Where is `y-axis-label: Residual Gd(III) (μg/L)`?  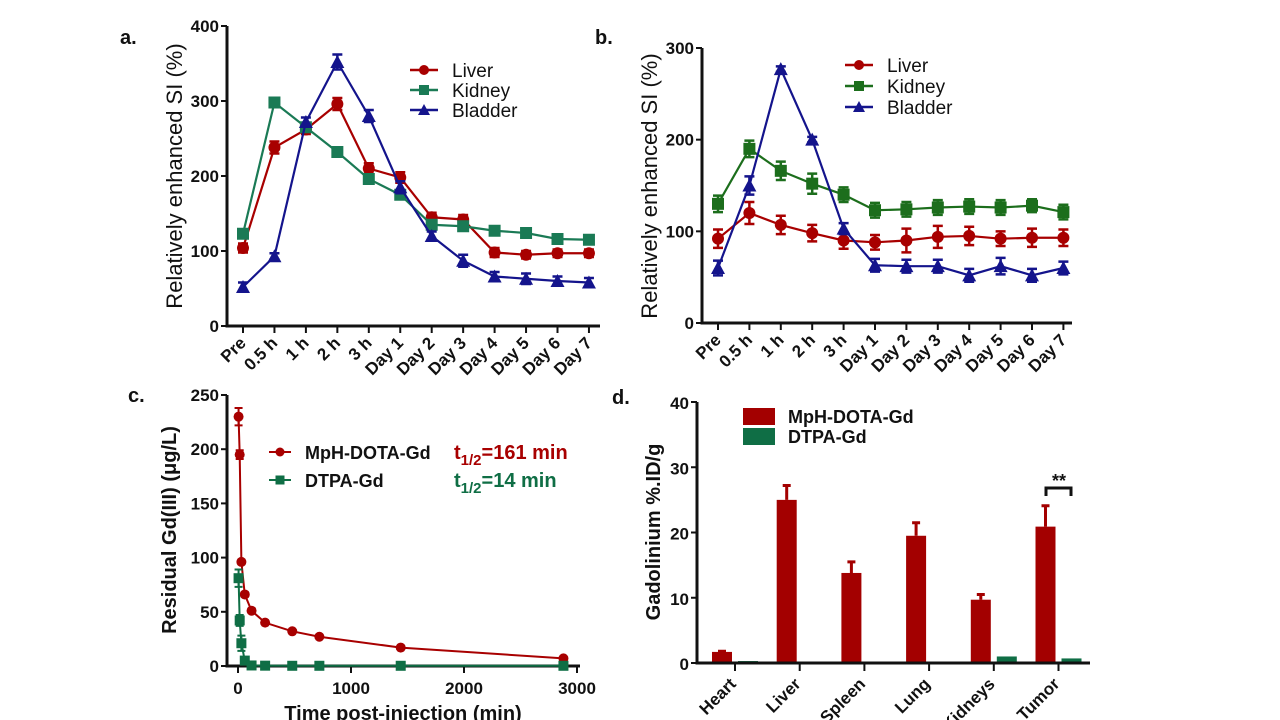 y-axis-label: Residual Gd(III) (μg/L) is located at coordinates (170, 530).